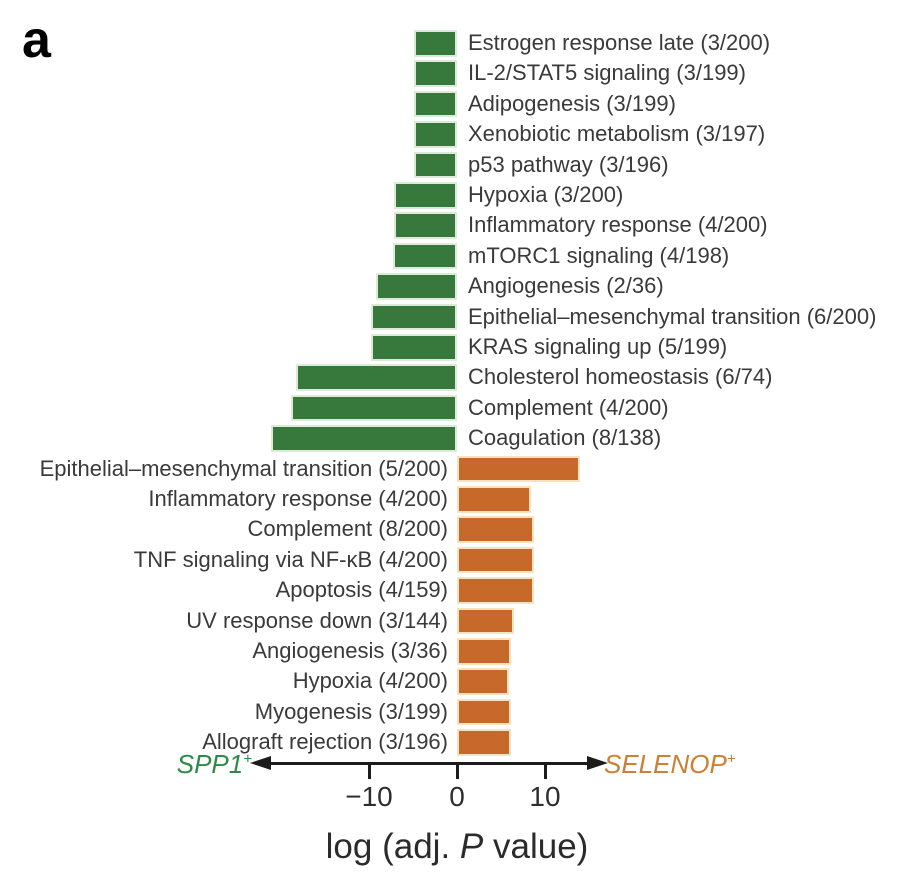  Describe the element at coordinates (536, 846) in the screenshot. I see `x-axis-title-suffix: value)` at that location.